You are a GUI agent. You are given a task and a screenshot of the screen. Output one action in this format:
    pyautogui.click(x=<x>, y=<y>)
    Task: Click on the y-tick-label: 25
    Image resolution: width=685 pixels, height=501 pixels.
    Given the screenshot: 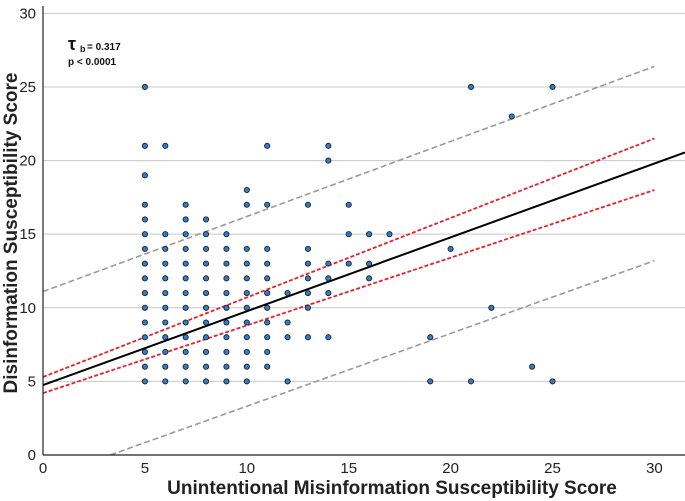 What is the action you would take?
    pyautogui.click(x=27, y=87)
    